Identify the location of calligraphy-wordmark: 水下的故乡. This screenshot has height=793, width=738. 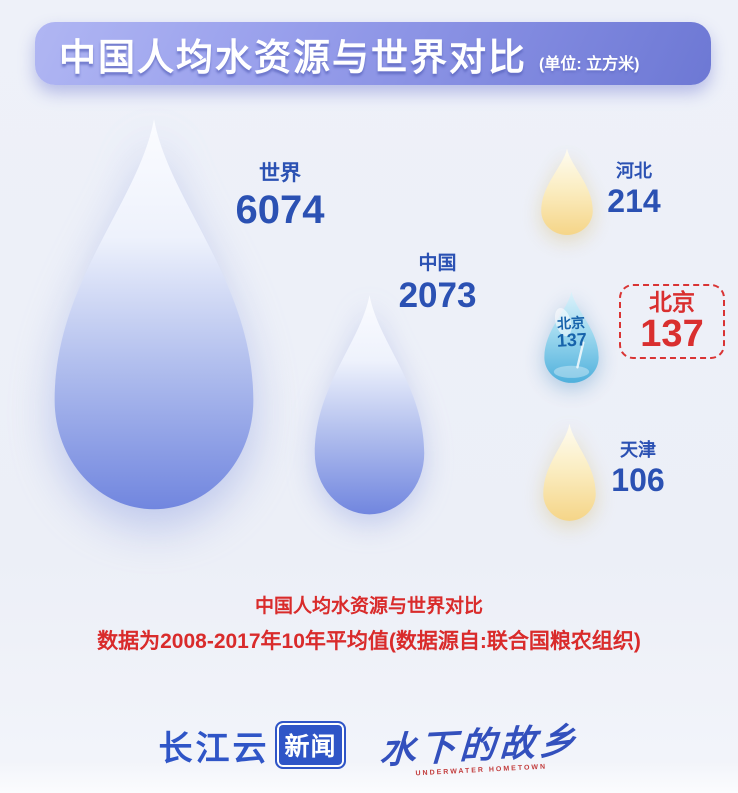
(479, 745).